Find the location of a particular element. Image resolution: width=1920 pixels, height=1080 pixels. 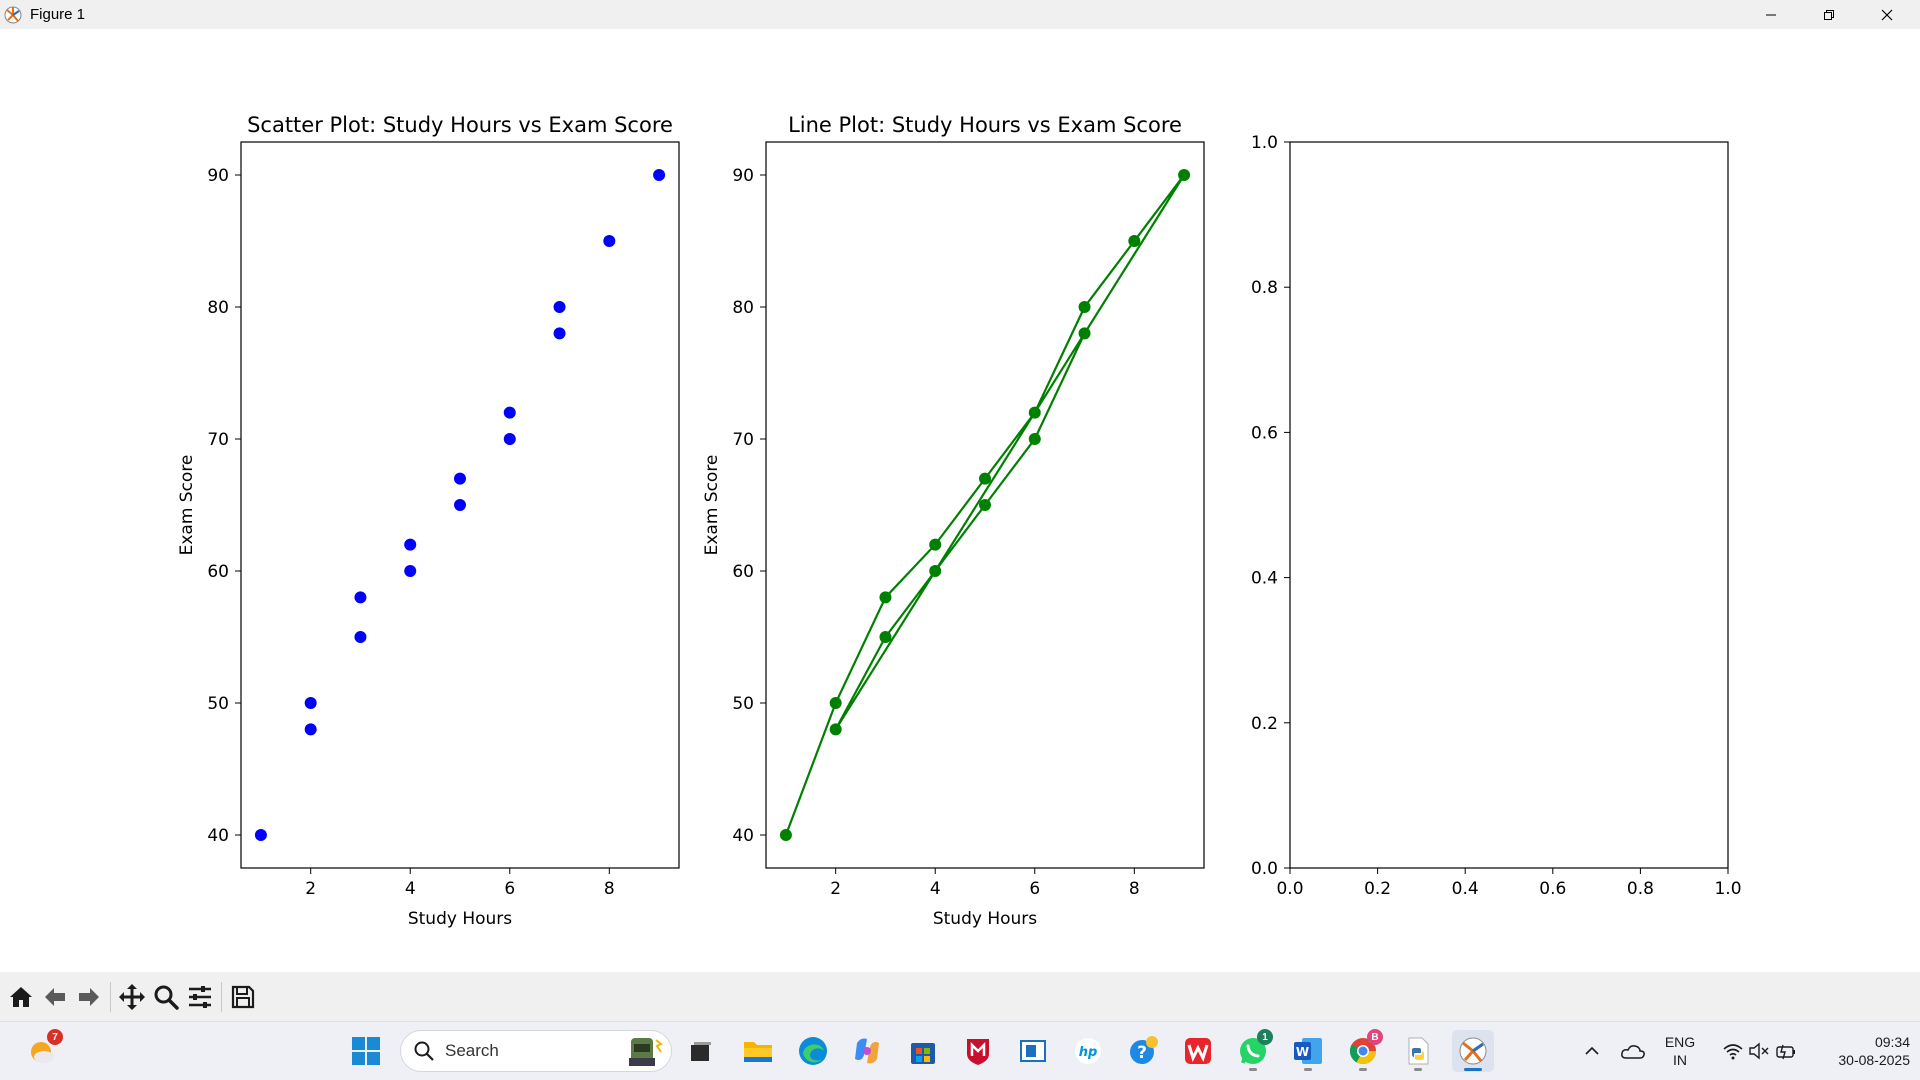

clock: 09:34 30-08-2025 is located at coordinates (1860, 1051).